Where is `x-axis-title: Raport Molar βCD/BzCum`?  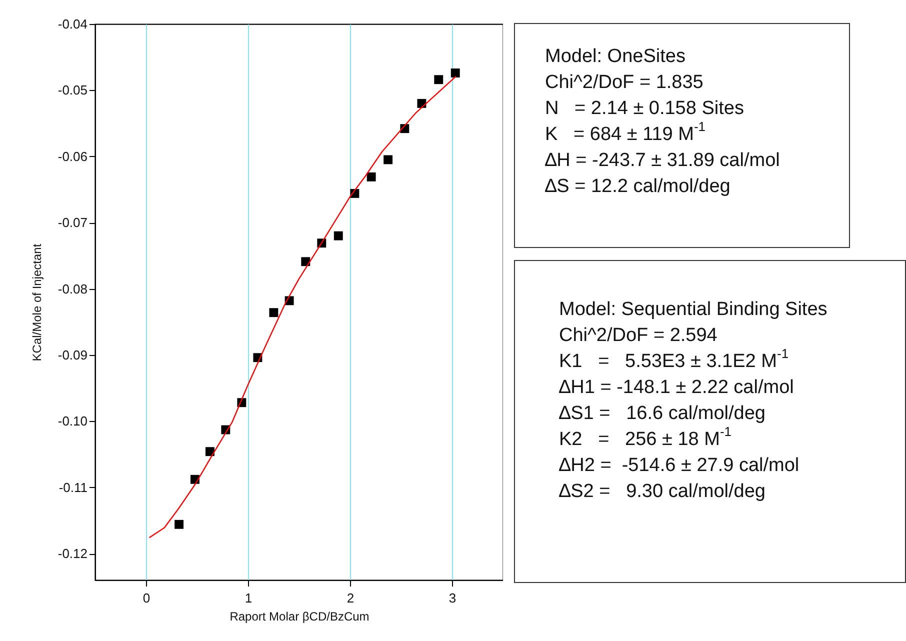 x-axis-title: Raport Molar βCD/BzCum is located at coordinates (300, 617).